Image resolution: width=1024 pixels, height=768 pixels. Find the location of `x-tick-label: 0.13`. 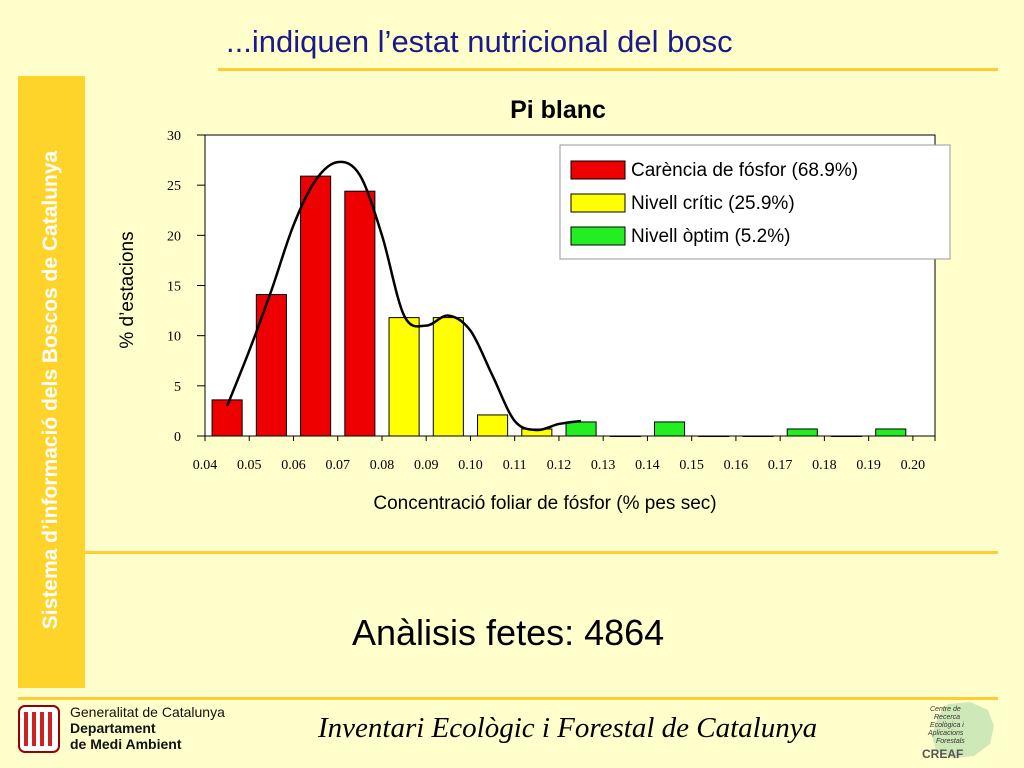

x-tick-label: 0.13 is located at coordinates (603, 465).